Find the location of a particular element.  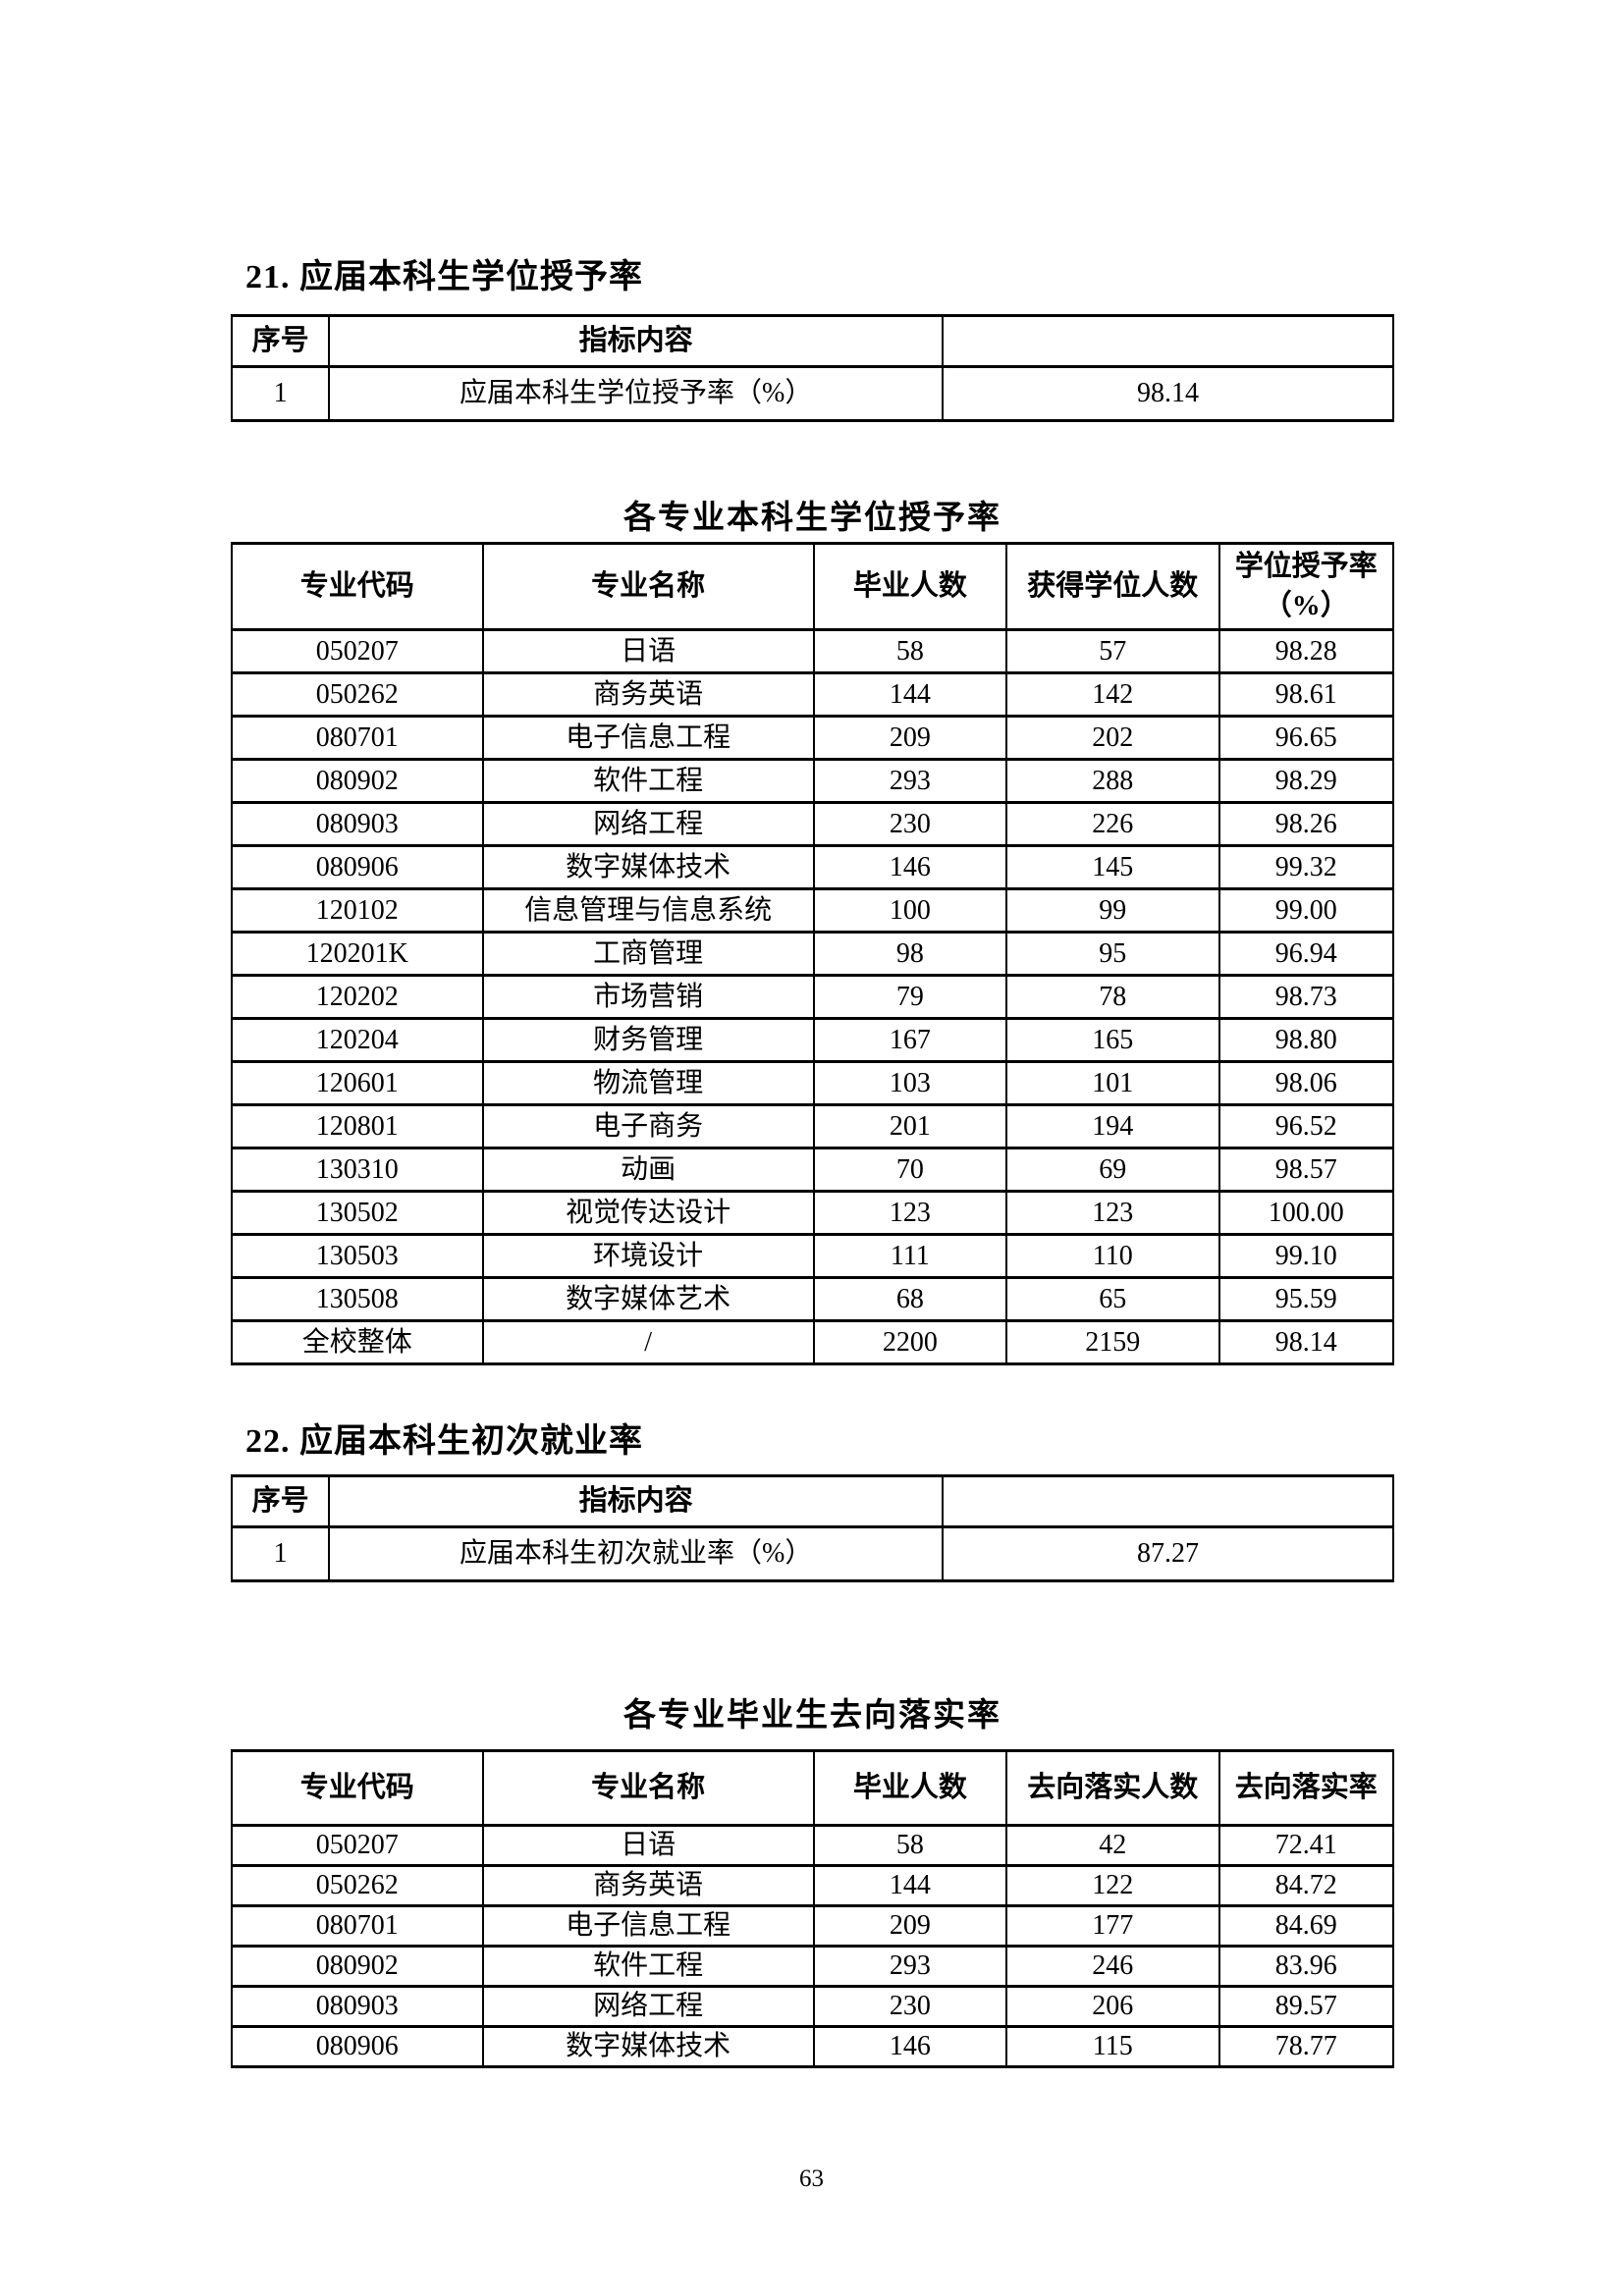

table-row: 130508 数字媒体艺术 68 65 95.59 is located at coordinates (813, 1299).